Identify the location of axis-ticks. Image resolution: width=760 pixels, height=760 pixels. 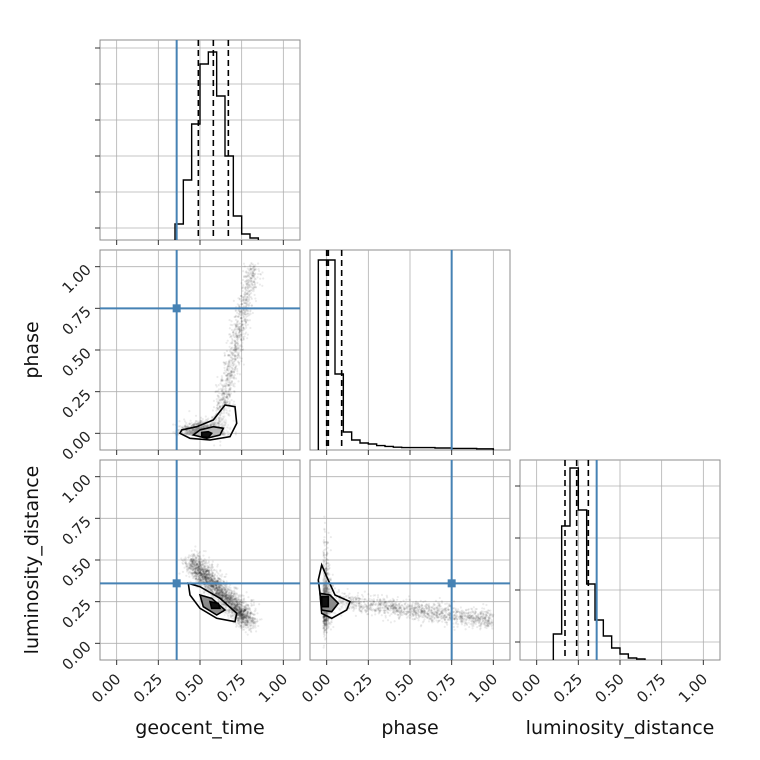
(189, 146).